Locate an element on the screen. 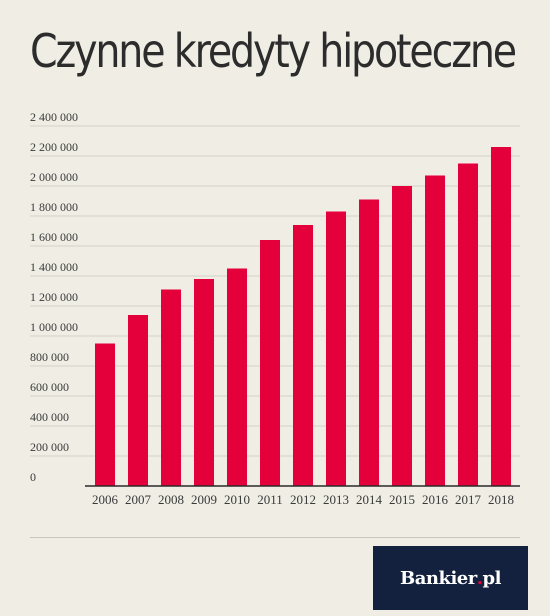 The height and width of the screenshot is (616, 550). bar-2017 is located at coordinates (468, 324).